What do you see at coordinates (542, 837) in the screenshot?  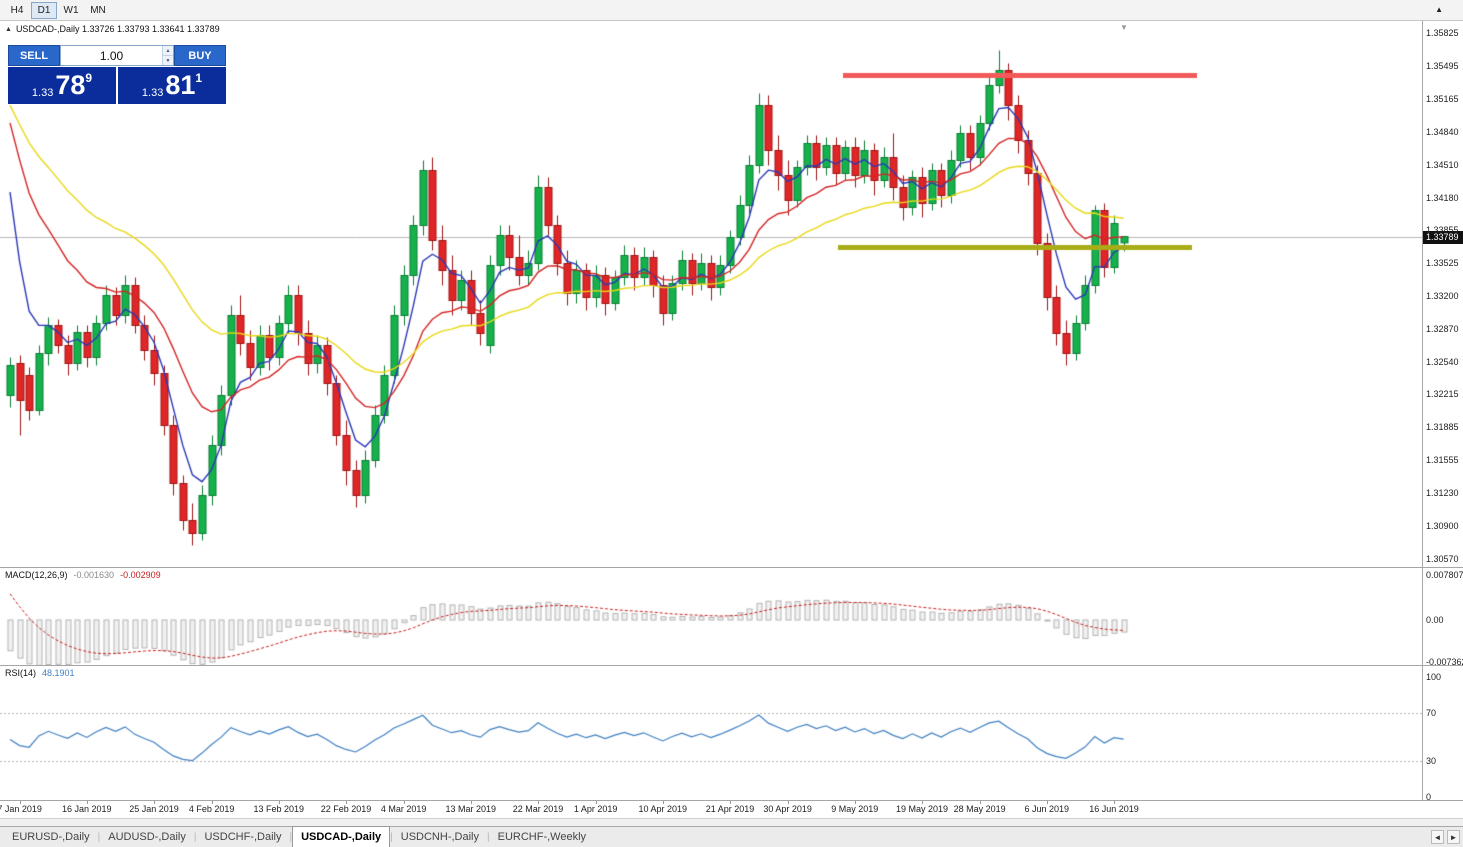 I see `chart-tab-eurchf: EURCHF-,Weekly` at bounding box center [542, 837].